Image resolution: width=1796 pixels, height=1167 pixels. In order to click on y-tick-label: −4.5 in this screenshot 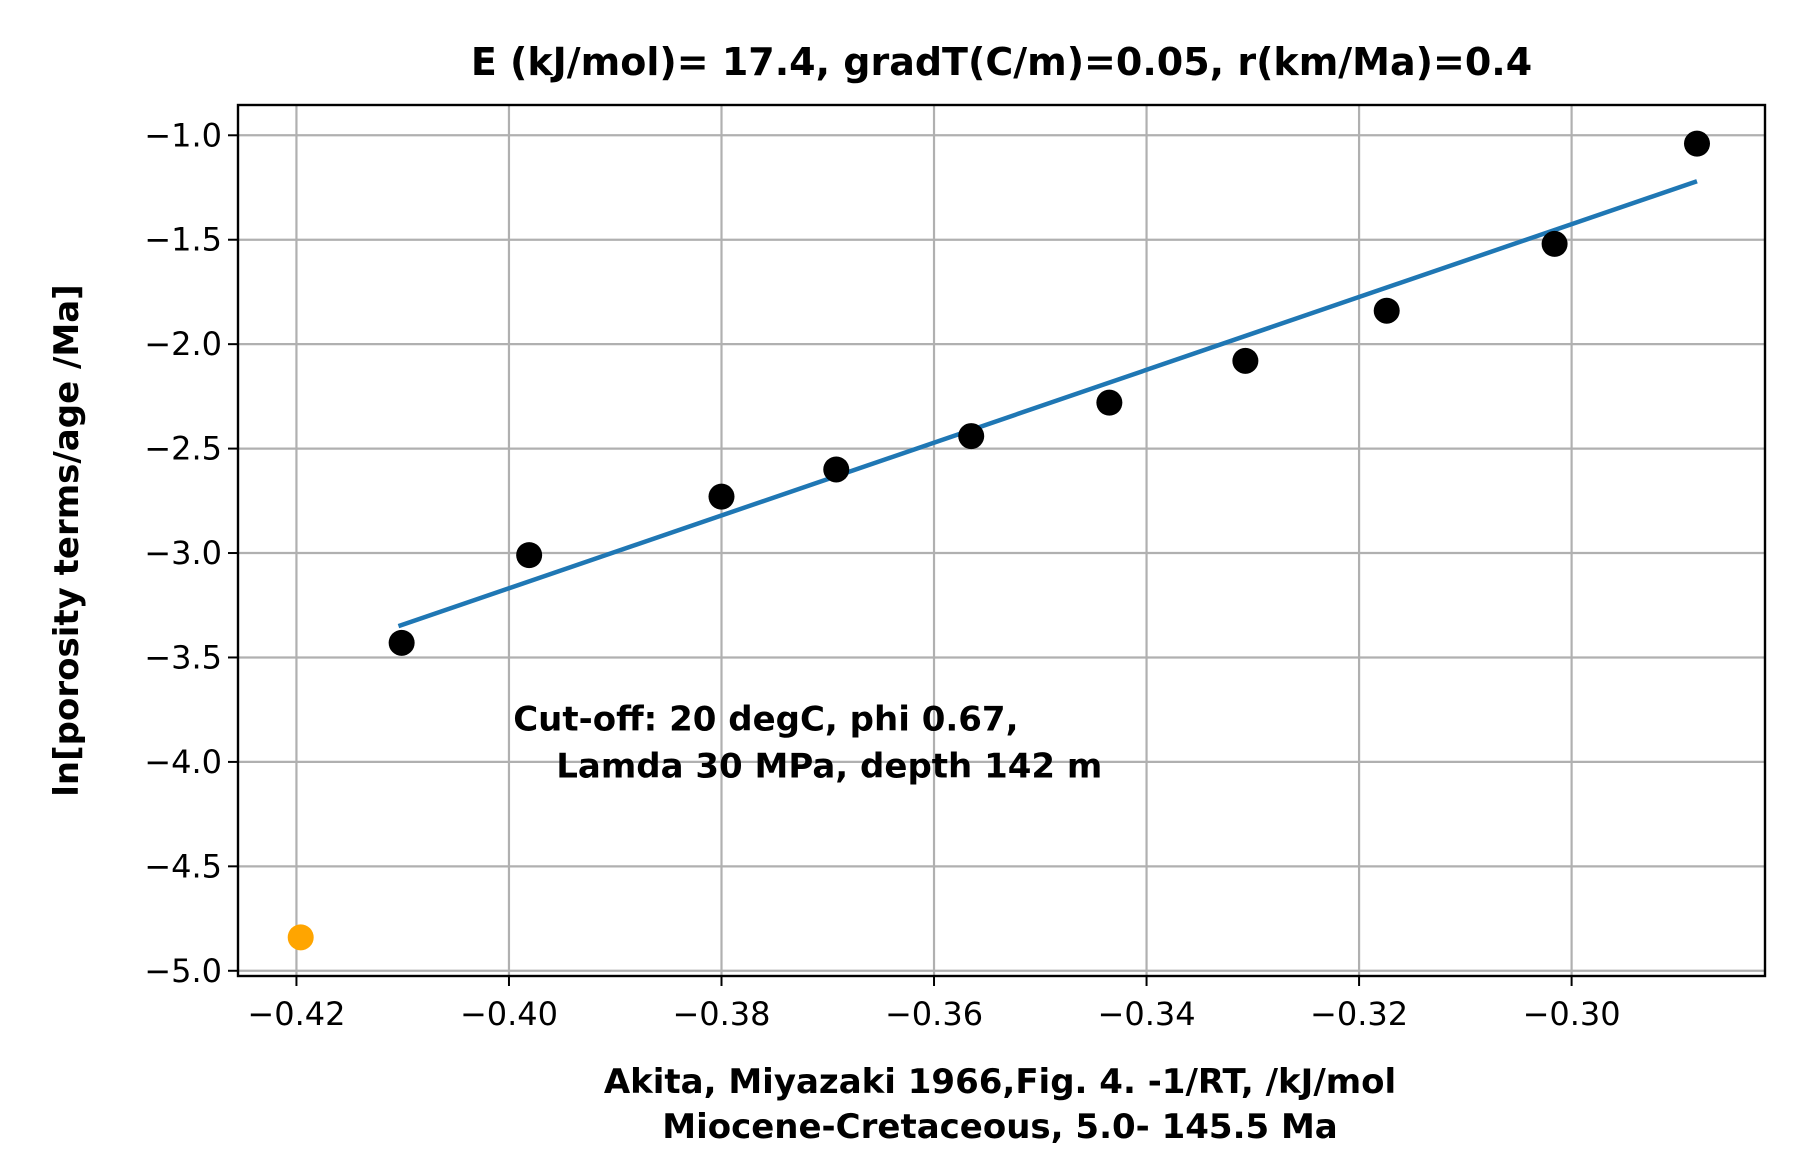, I will do `click(183, 866)`.